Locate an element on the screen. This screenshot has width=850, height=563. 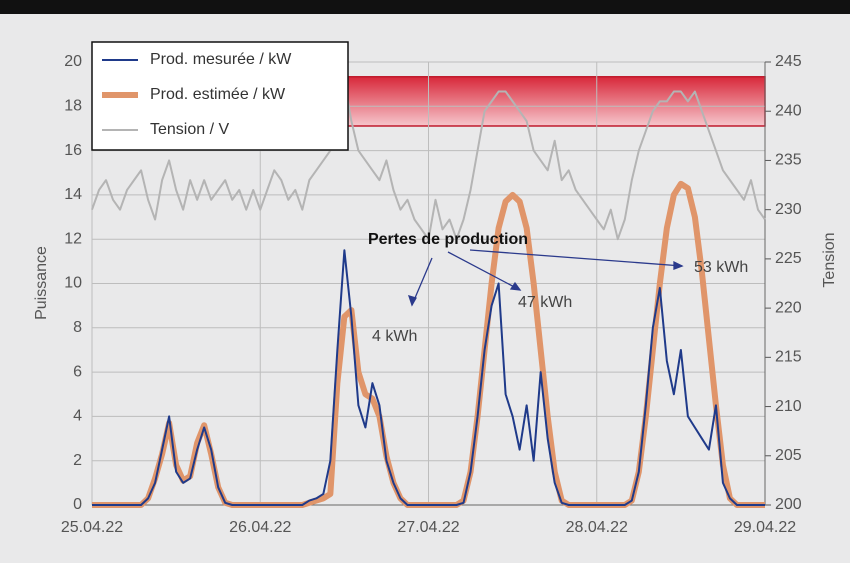
y2-tick-label: 245 is located at coordinates (788, 61).